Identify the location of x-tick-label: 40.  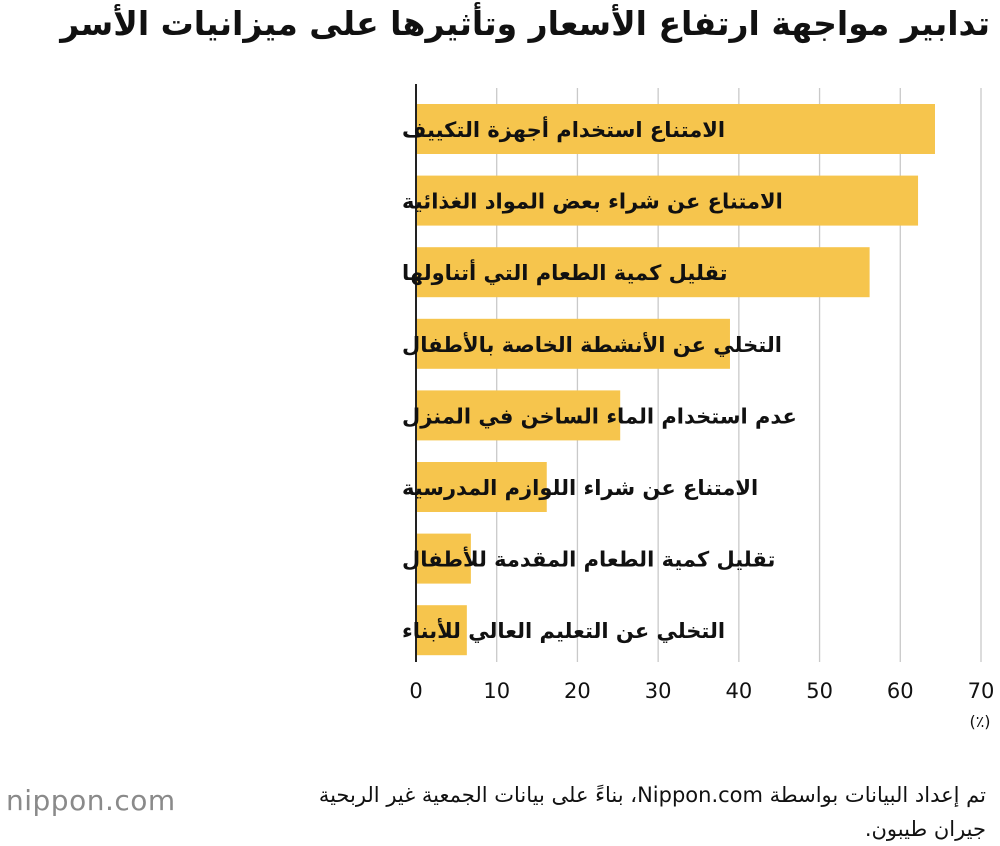
(738, 691).